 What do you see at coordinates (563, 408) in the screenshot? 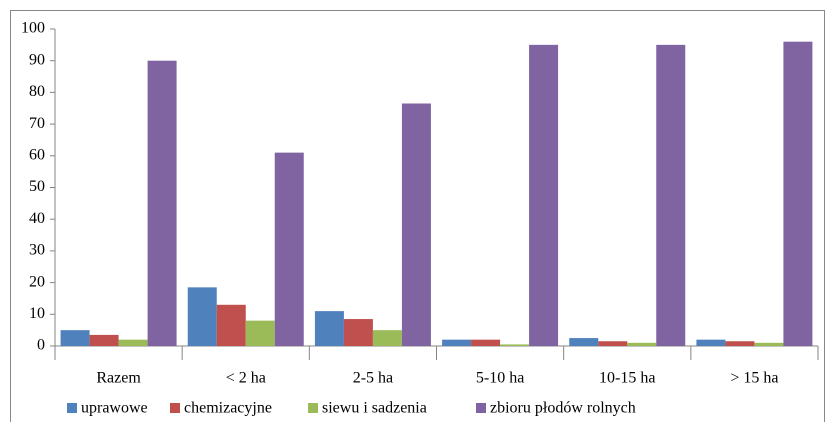
I see `legend-label: zbioru płodów rolnych` at bounding box center [563, 408].